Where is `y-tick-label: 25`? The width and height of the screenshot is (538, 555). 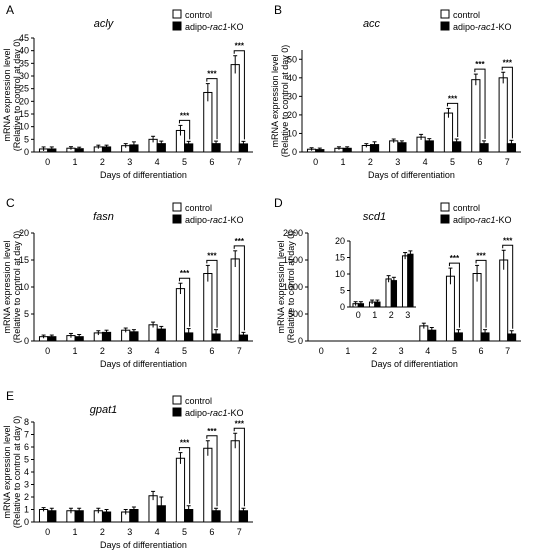
y-tick-label: 25 is located at coordinates (24, 89).